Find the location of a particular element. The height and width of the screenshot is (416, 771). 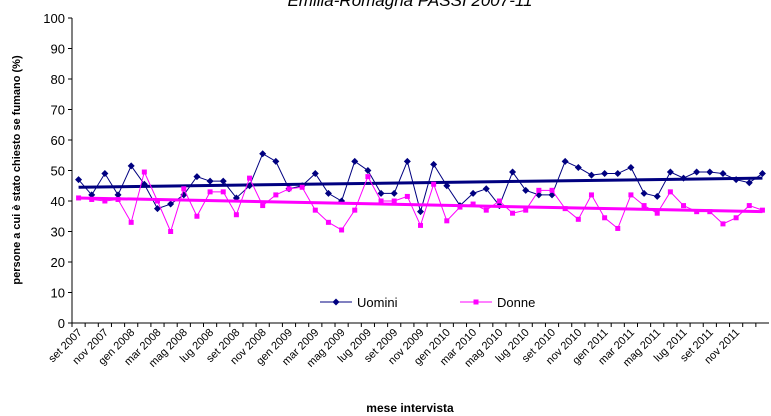

y-tick-label: 60 is located at coordinates (58, 140).